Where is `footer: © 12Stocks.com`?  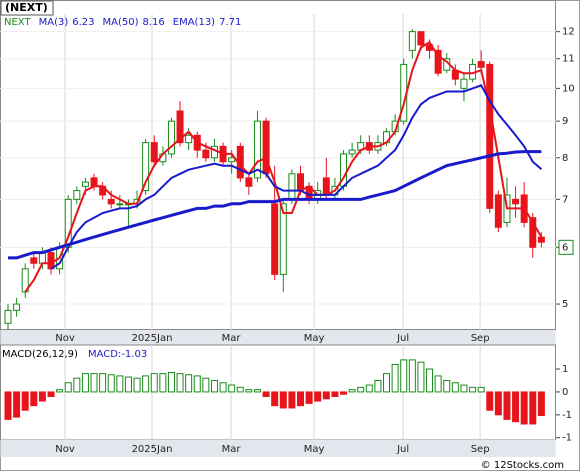 footer: © 12Stocks.com is located at coordinates (522, 465).